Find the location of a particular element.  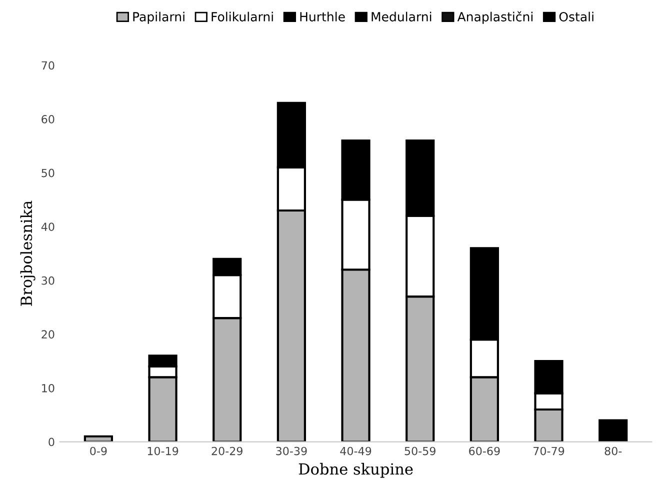

legend-label: Folikularni is located at coordinates (242, 17).